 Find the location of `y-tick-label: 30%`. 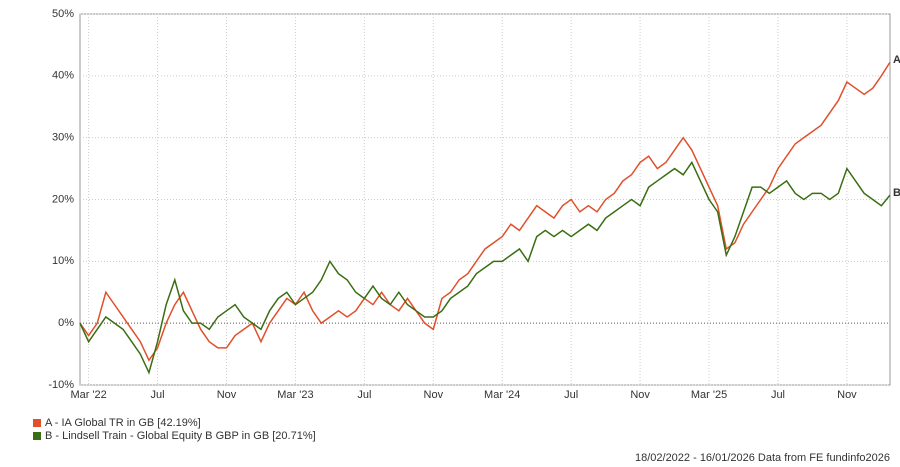

y-tick-label: 30% is located at coordinates (63, 138).